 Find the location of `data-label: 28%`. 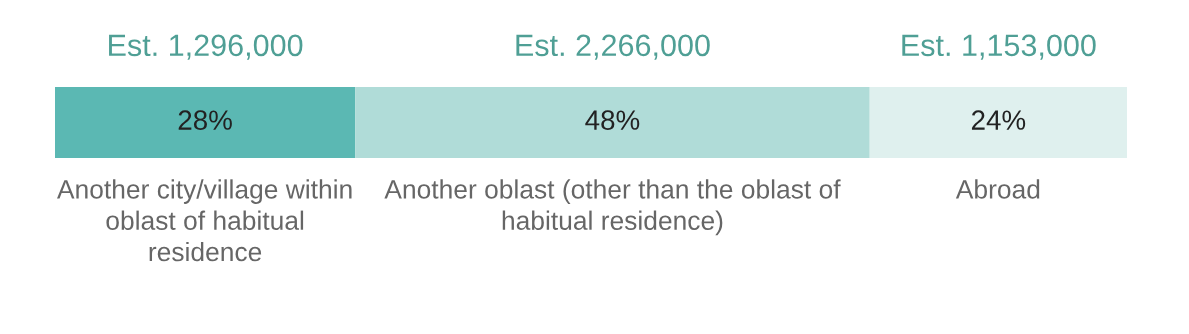

data-label: 28% is located at coordinates (205, 120).